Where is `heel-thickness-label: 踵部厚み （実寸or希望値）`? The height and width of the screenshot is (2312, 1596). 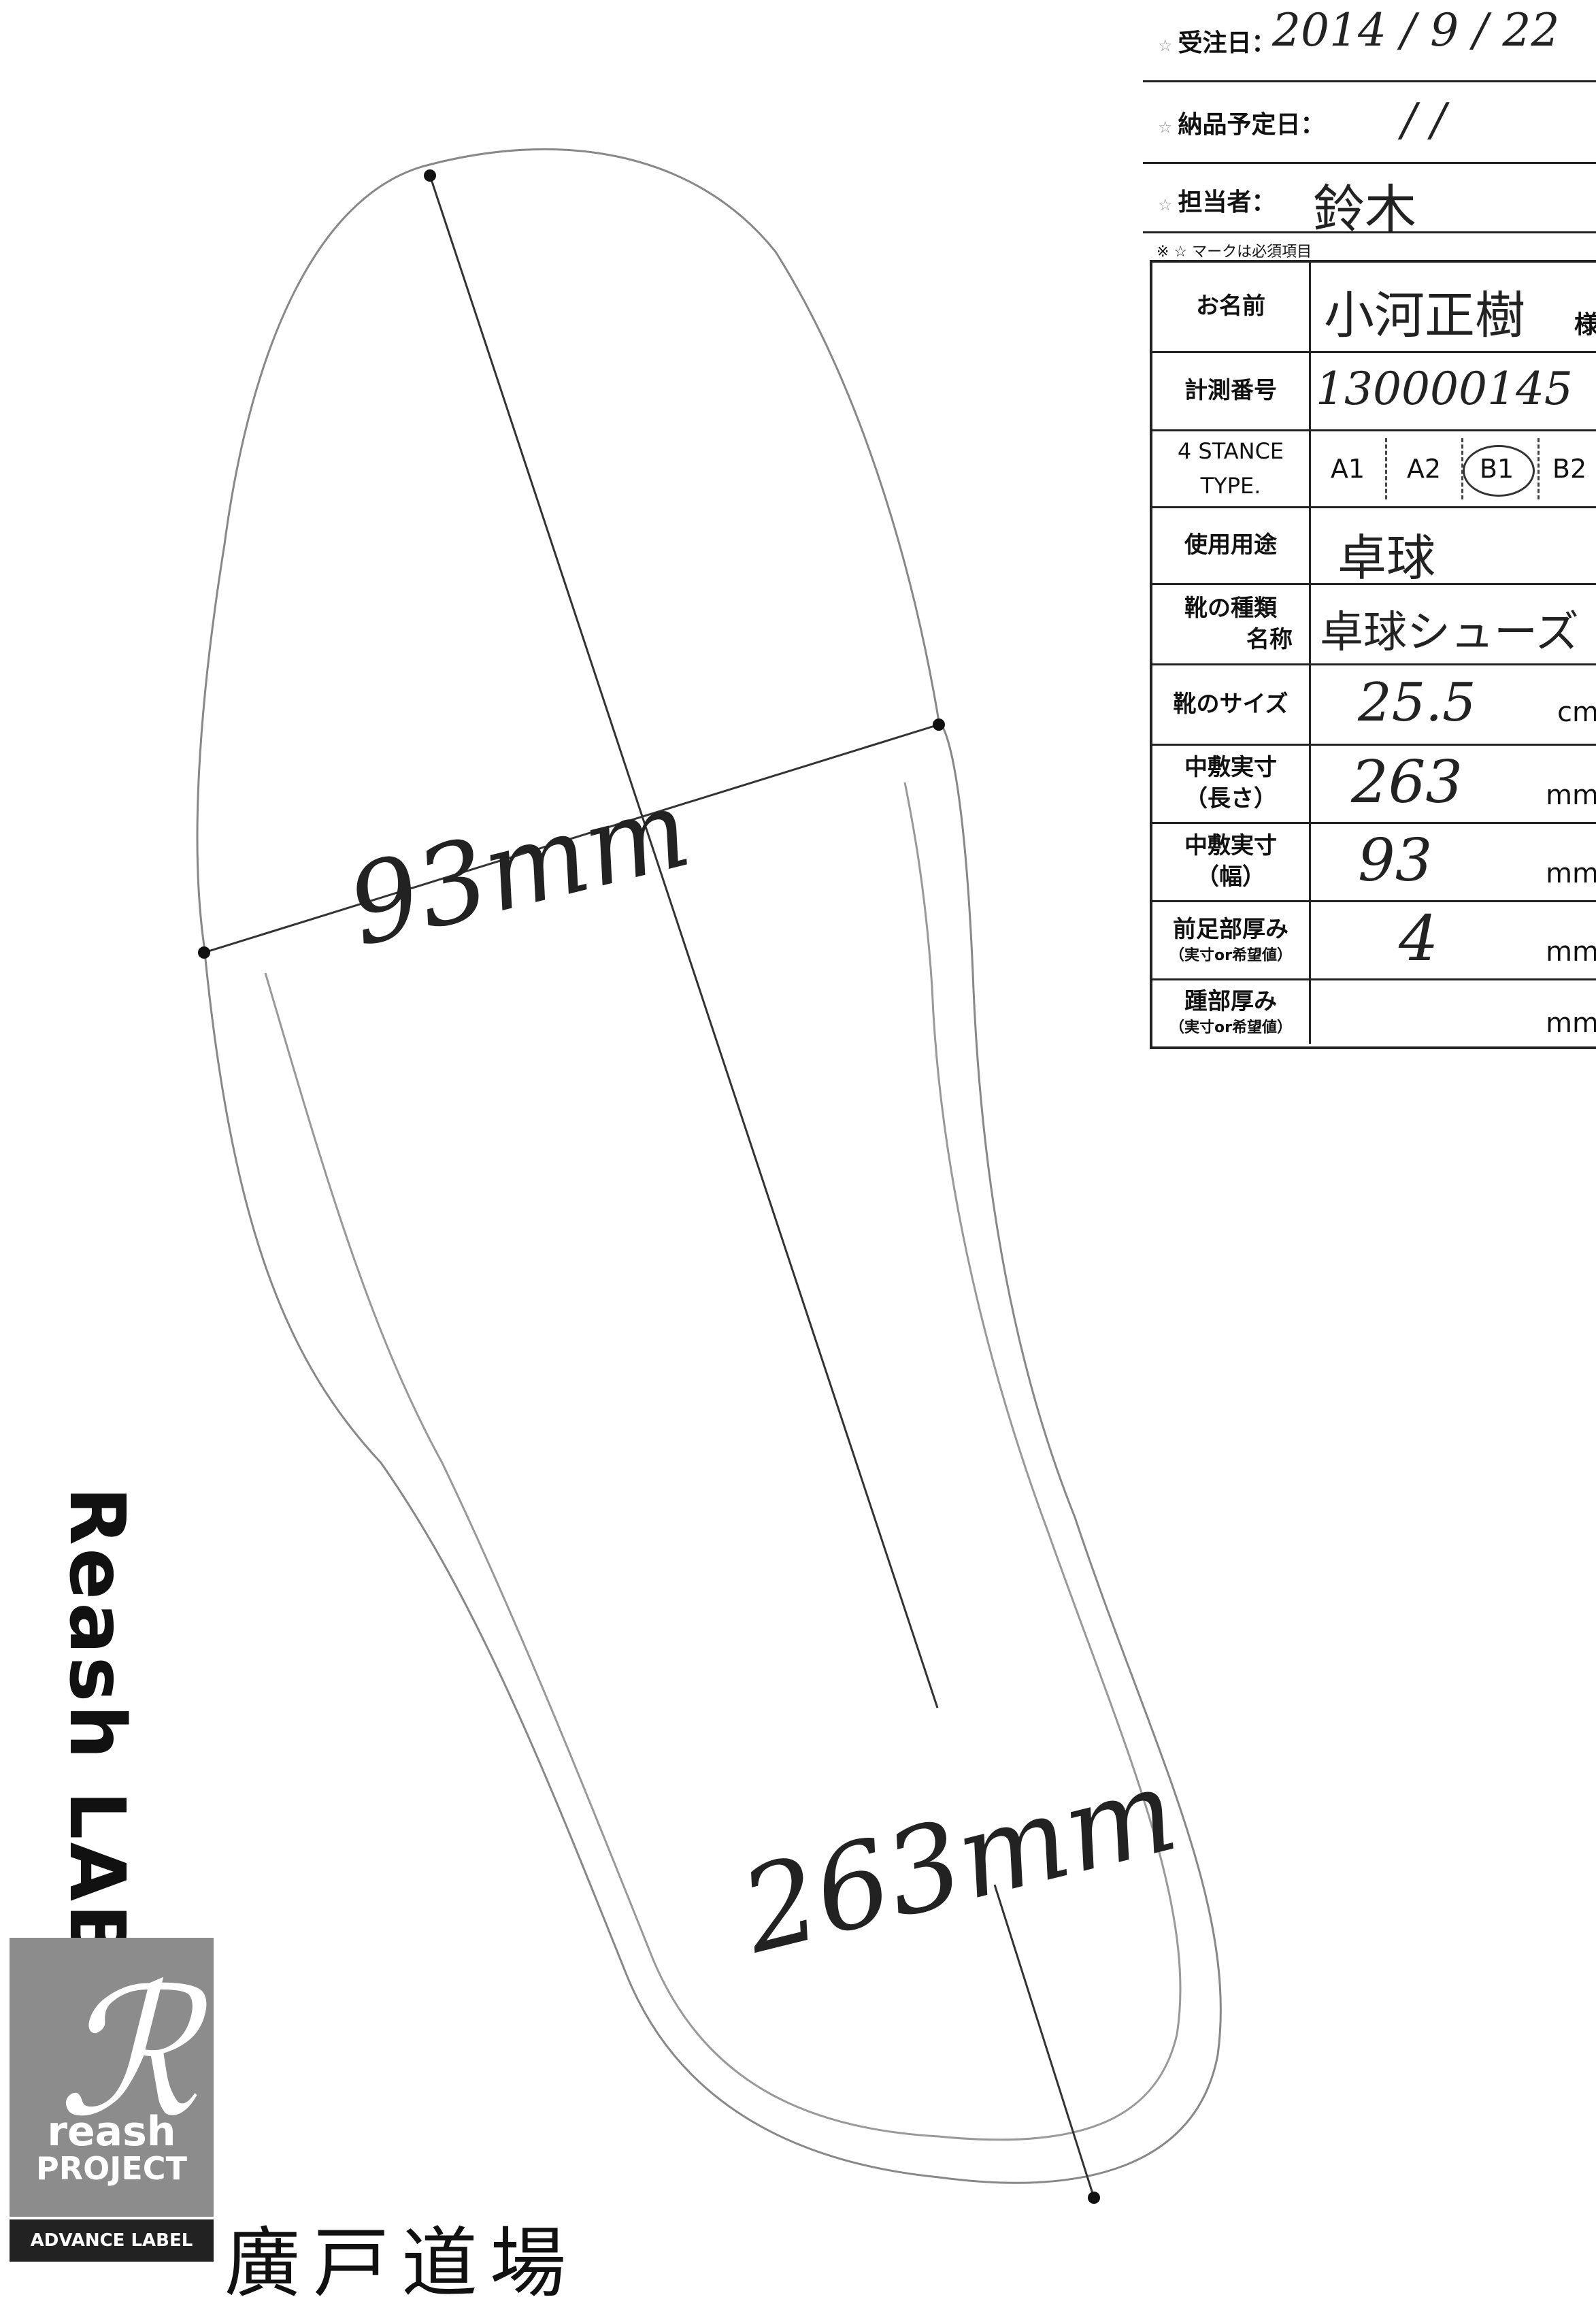 heel-thickness-label: 踵部厚み （実寸or希望値） is located at coordinates (1232, 1012).